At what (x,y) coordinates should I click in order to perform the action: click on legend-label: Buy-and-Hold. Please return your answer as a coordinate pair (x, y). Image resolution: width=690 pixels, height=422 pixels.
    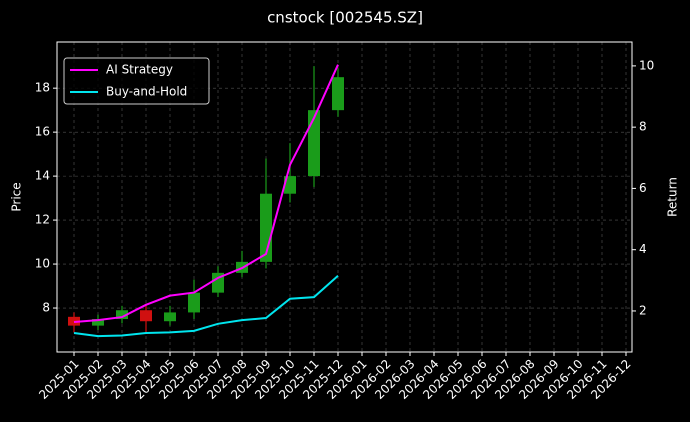
    Looking at the image, I should click on (146, 92).